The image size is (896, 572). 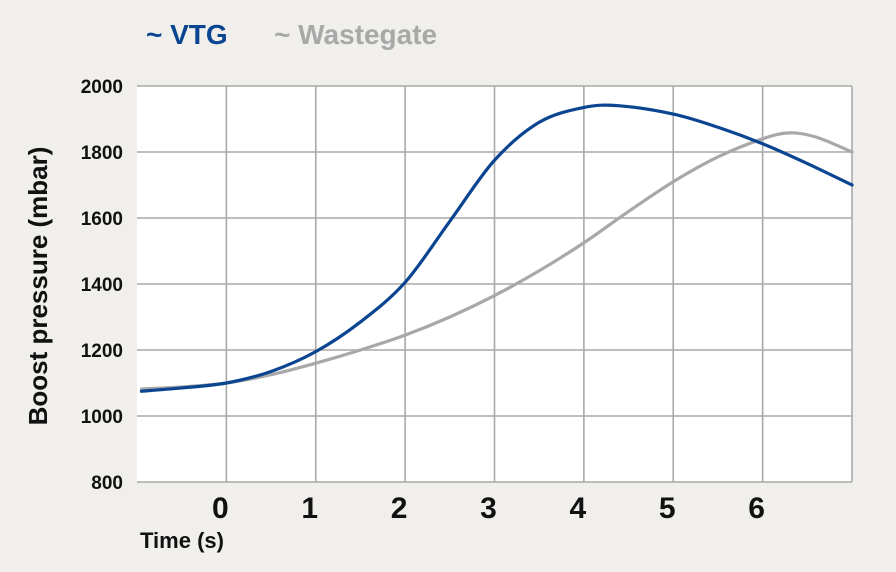 What do you see at coordinates (102, 219) in the screenshot?
I see `y-tick-label: 1600` at bounding box center [102, 219].